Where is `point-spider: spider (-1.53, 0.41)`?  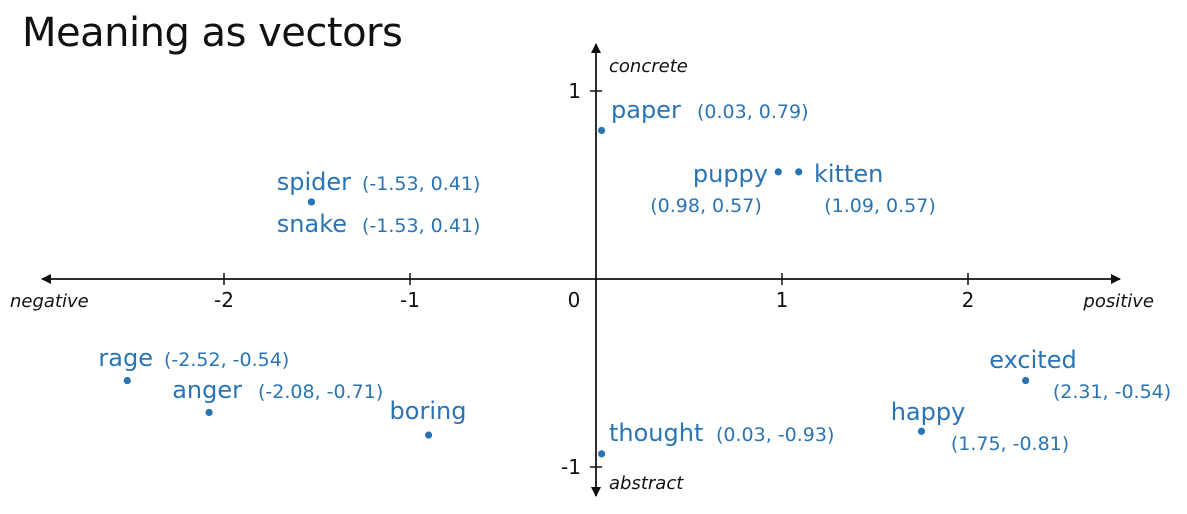
point-spider: spider (-1.53, 0.41) is located at coordinates (378, 187).